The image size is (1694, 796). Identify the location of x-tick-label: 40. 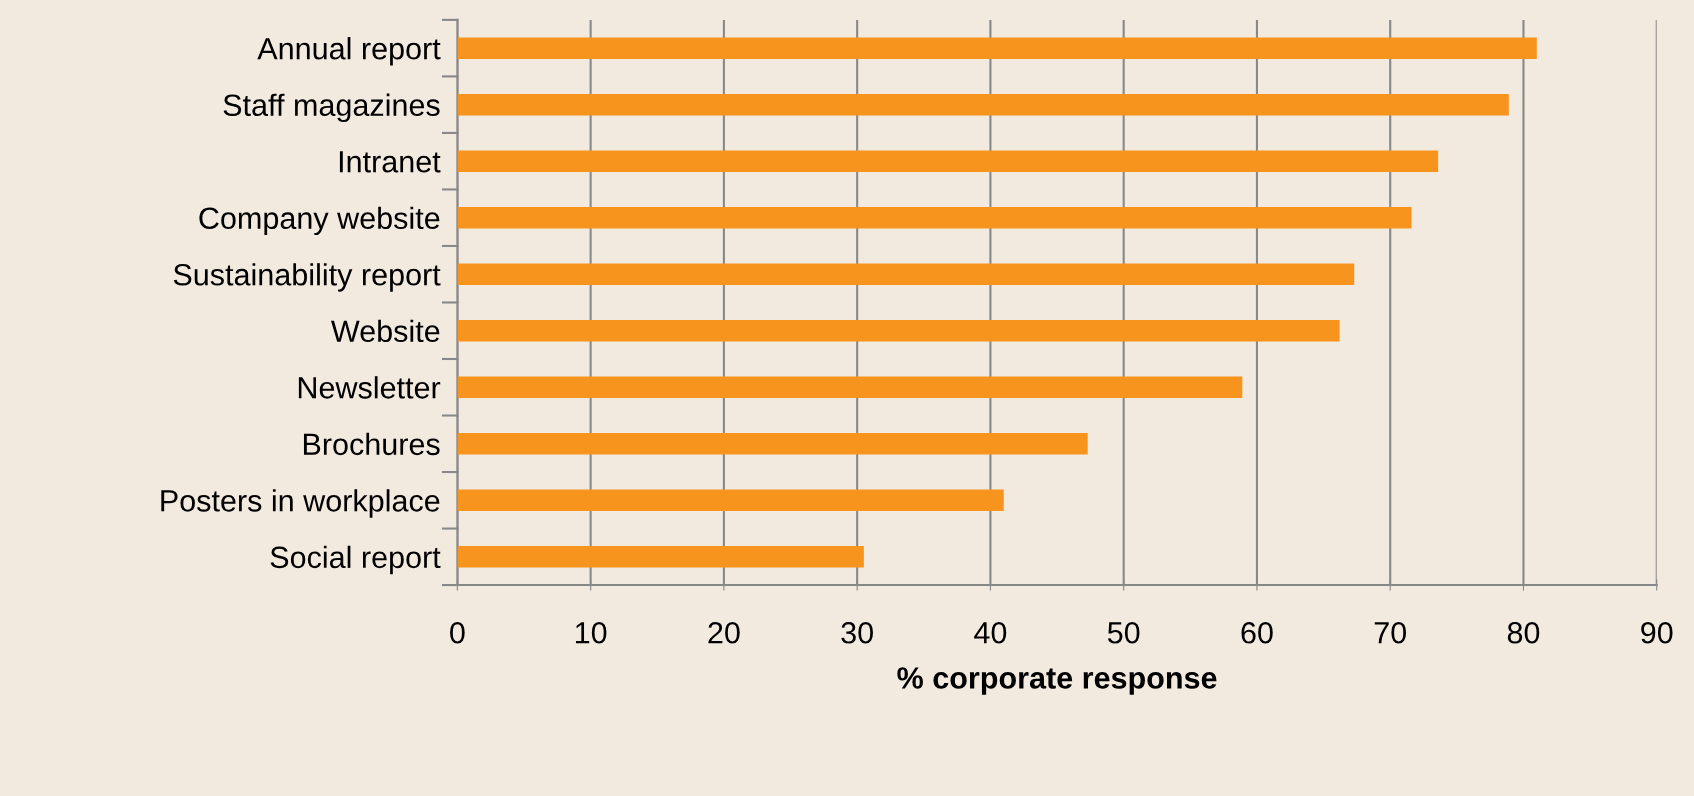
(990, 632).